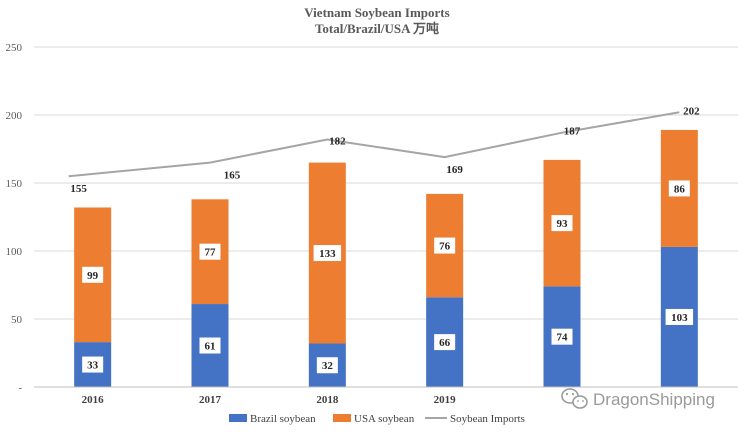 This screenshot has height=433, width=754. I want to click on data-label: 32, so click(328, 366).